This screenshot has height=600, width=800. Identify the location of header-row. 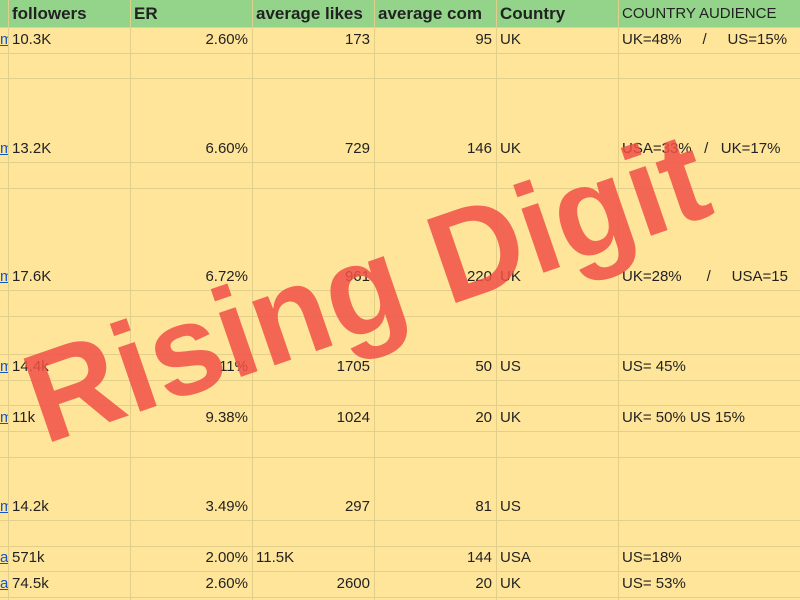
(400, 13).